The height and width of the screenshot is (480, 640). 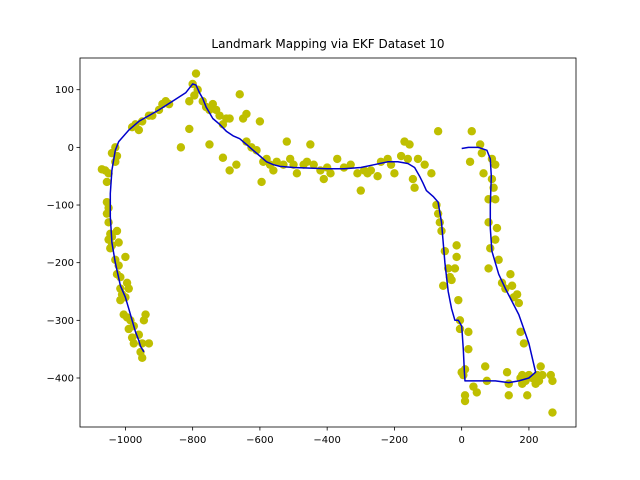 I want to click on y-tick-label: 100, so click(x=64, y=90).